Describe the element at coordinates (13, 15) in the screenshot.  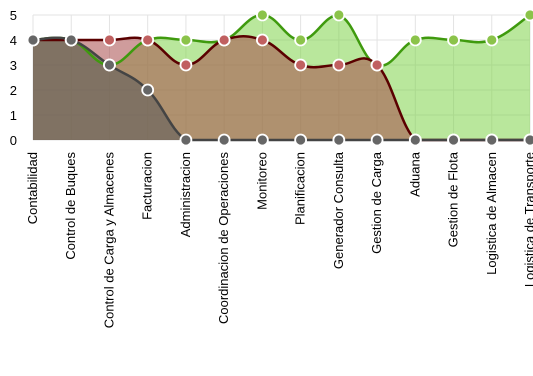
I see `y-tick-label-5: 5` at that location.